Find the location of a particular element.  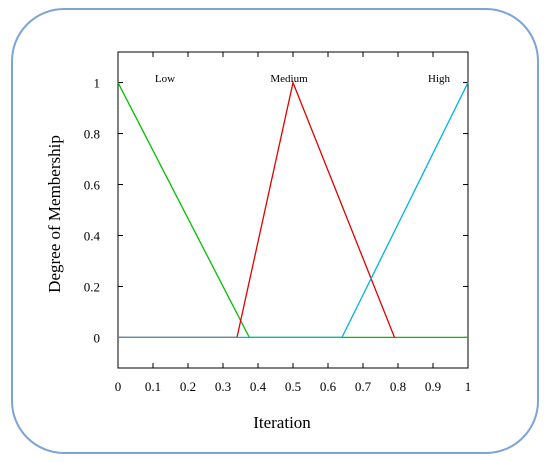

x-tick-labels: 0 0.1 0.2 0.3 0.4 0.5 0.6 0.7 0.8 0.9 1 is located at coordinates (293, 386).